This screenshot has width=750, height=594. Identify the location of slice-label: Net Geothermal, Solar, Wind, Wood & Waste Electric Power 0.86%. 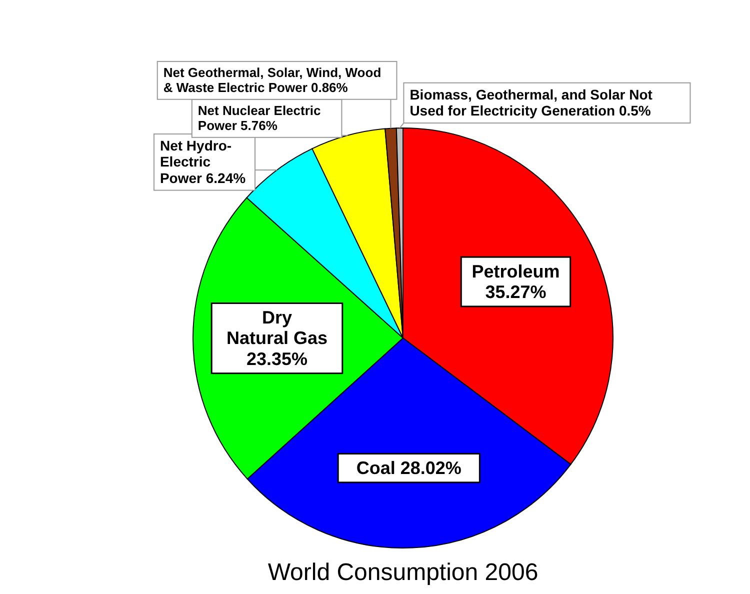
(272, 80).